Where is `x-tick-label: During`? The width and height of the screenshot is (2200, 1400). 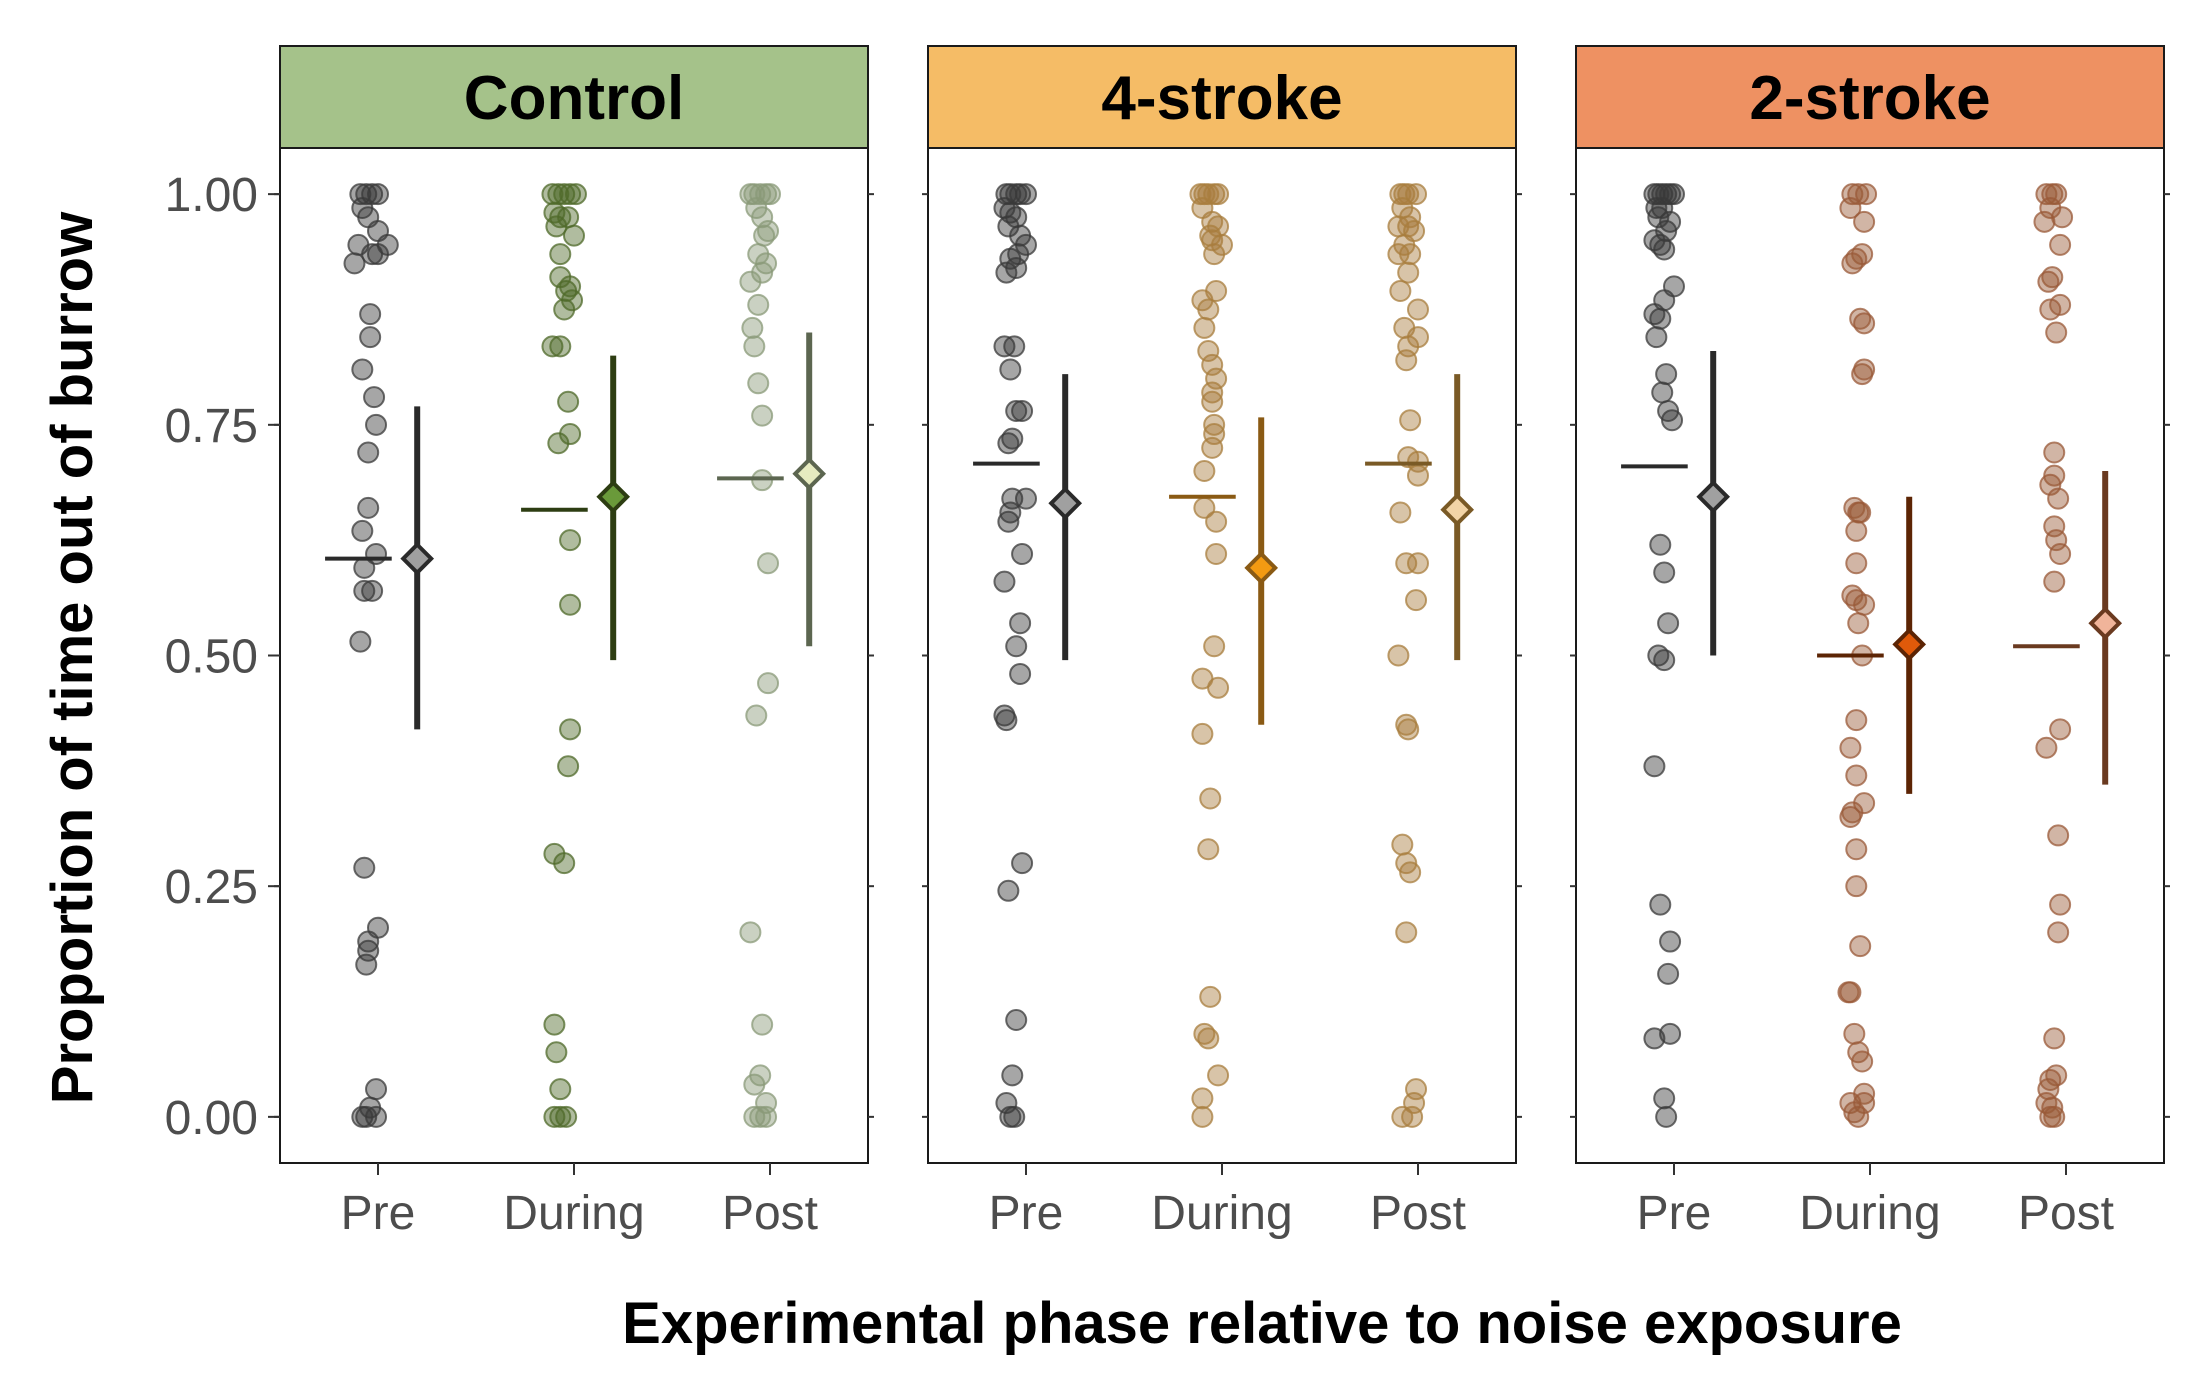 x-tick-label: During is located at coordinates (573, 1213).